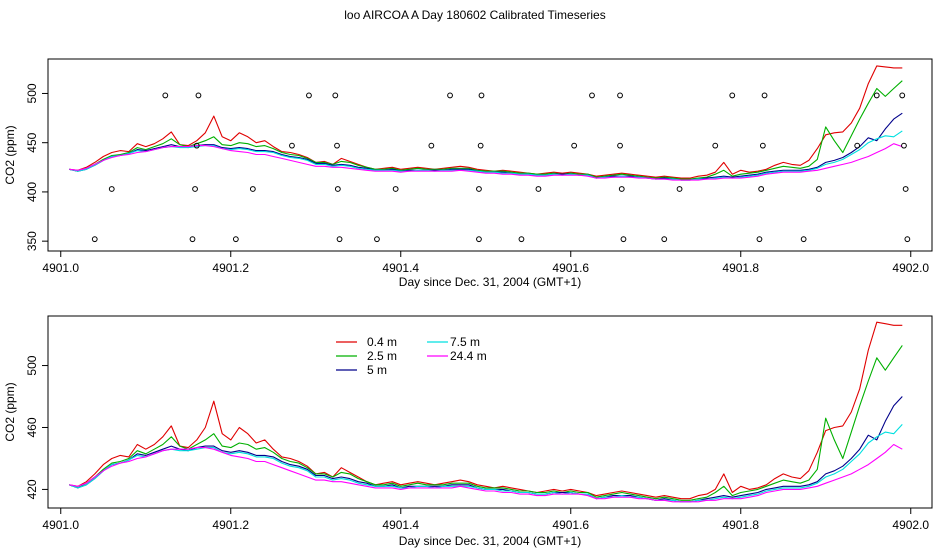 This screenshot has width=950, height=550. What do you see at coordinates (490, 541) in the screenshot?
I see `x-axis-label-bottom: Day since Dec. 31, 2004 (GMT+1)` at bounding box center [490, 541].